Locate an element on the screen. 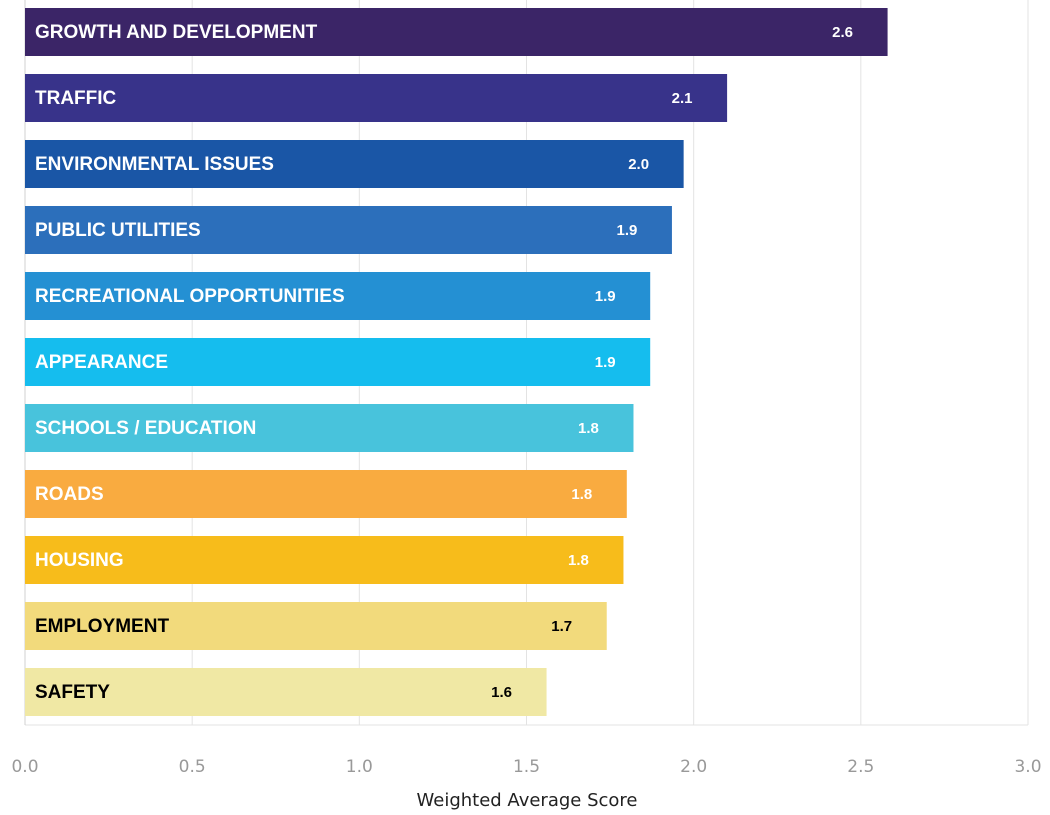 This screenshot has height=815, width=1050. category-label: GROWTH AND DEVELOPMENT is located at coordinates (176, 32).